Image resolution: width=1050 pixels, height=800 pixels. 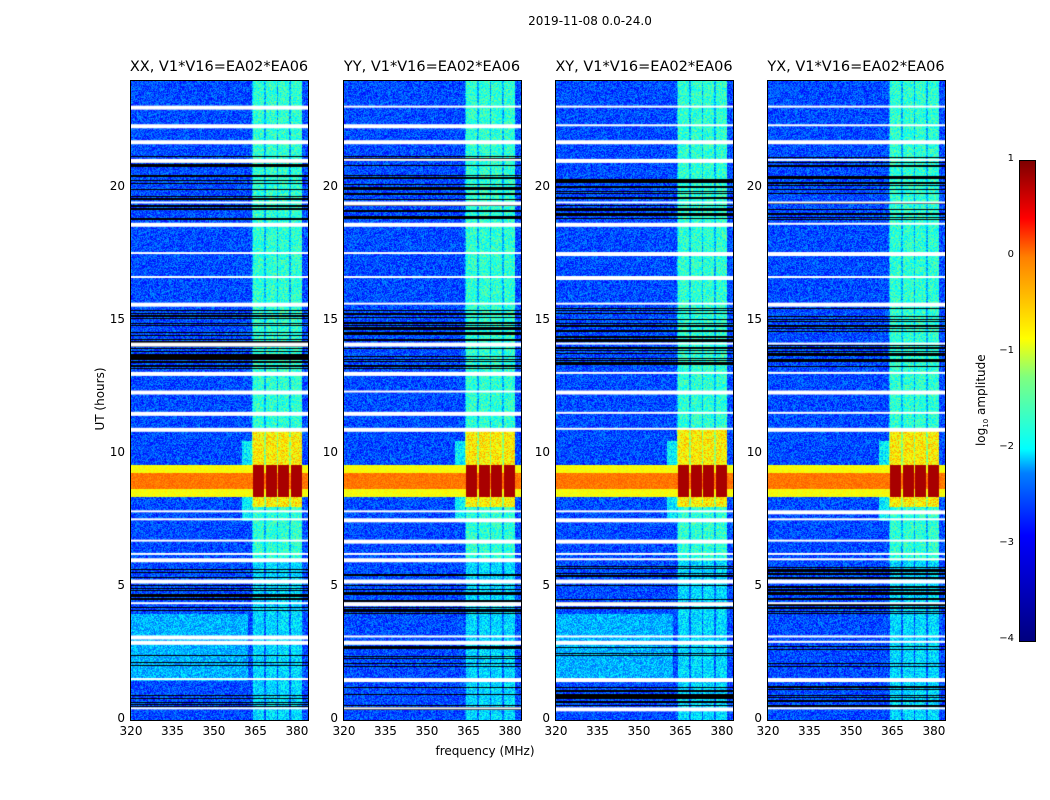 I want to click on panel-title: YY, V1*V16=EA02*EA06, so click(x=432, y=67).